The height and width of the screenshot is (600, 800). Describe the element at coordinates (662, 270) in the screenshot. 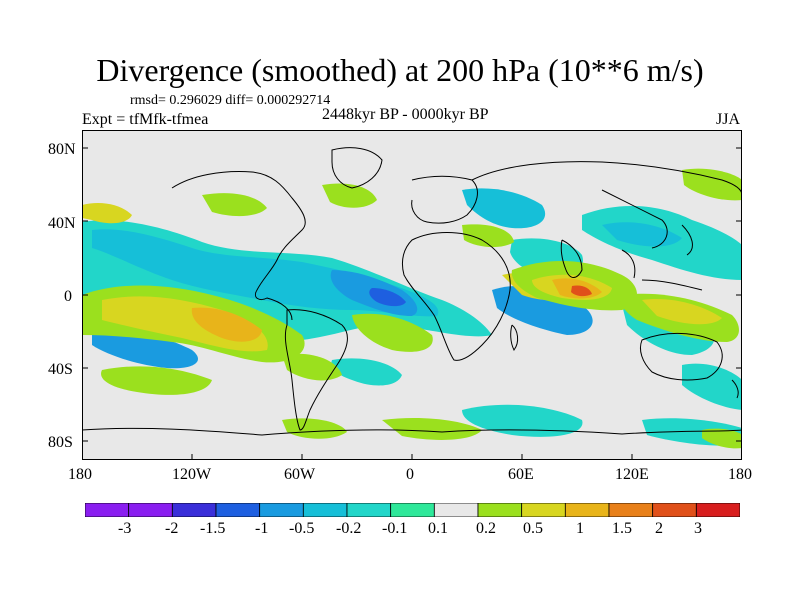

I see `coastline-southeast-asia` at that location.